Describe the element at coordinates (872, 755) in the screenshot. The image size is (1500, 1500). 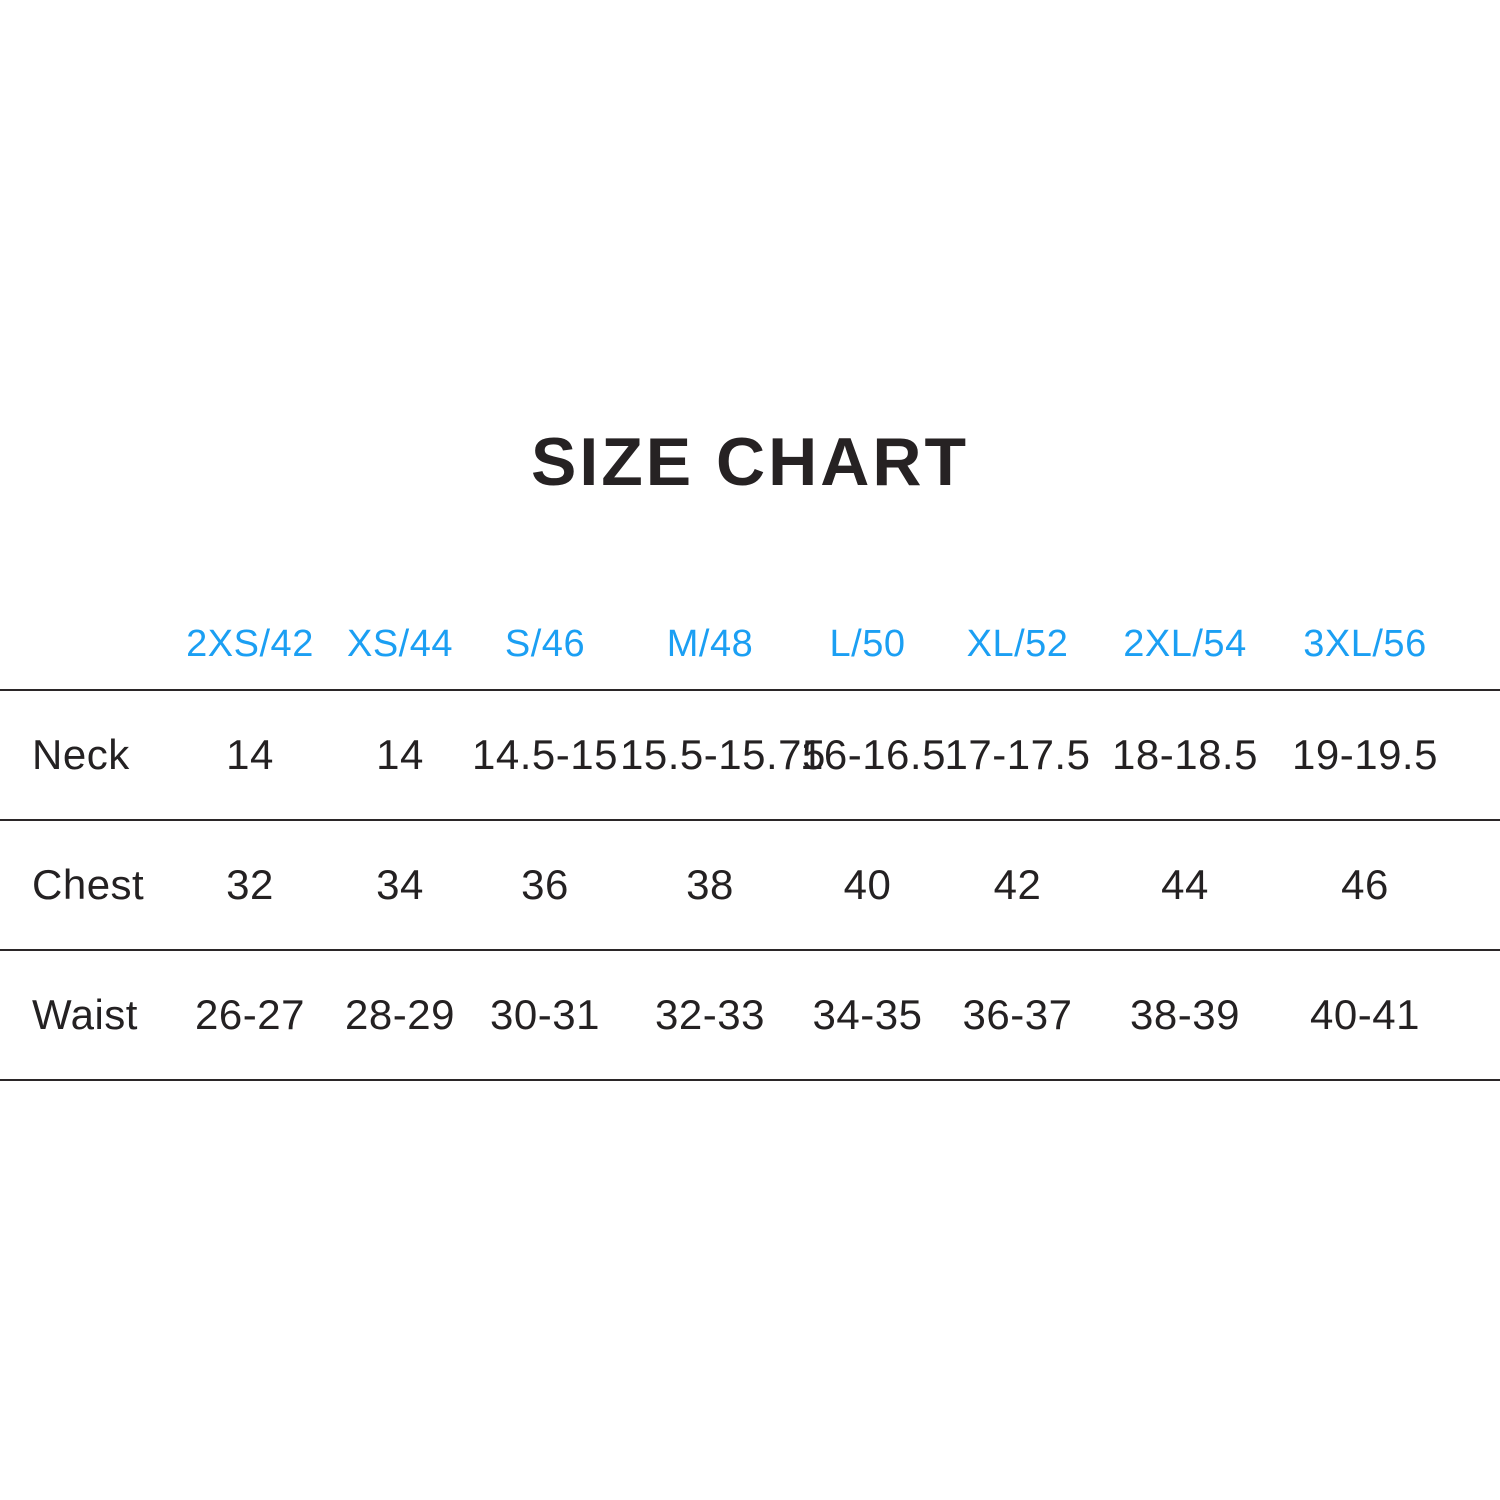
I see `size-cell: 16-16.5` at that location.